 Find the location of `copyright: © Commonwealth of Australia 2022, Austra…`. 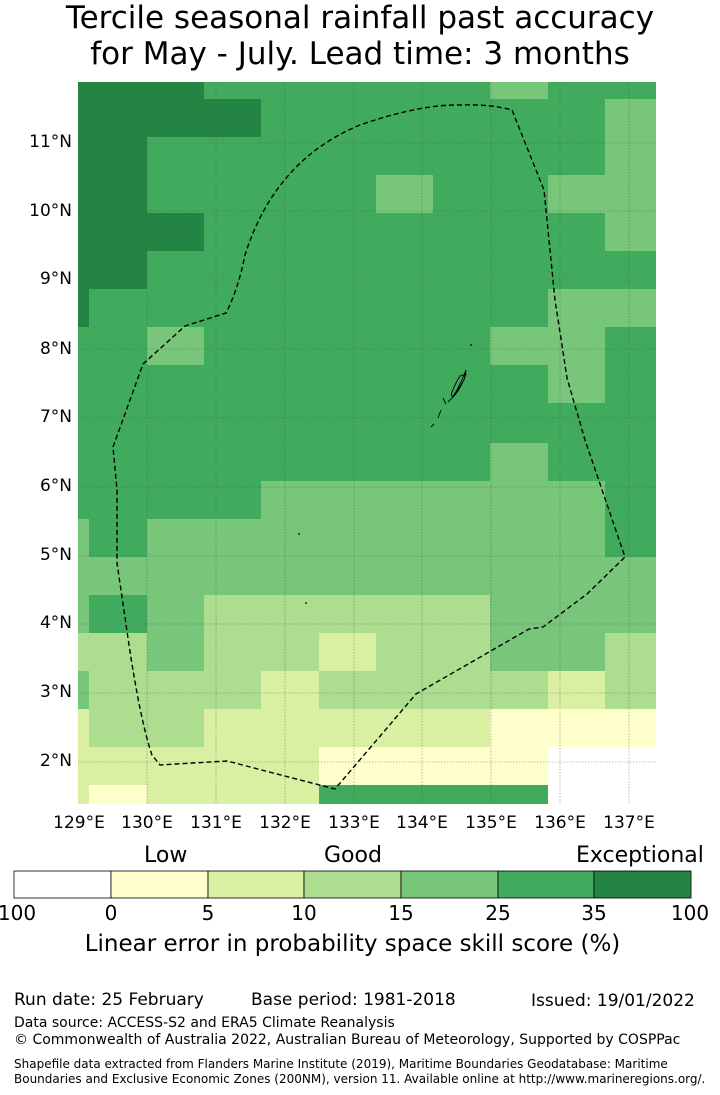

copyright: © Commonwealth of Australia 2022, Austra… is located at coordinates (347, 1040).